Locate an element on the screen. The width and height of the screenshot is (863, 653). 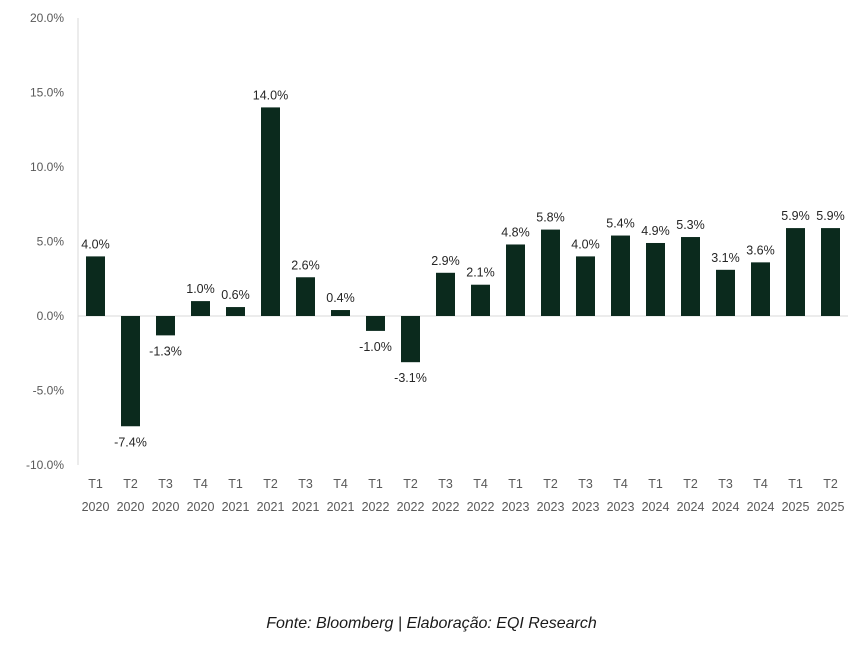
data-label: 3.6% is located at coordinates (760, 250).